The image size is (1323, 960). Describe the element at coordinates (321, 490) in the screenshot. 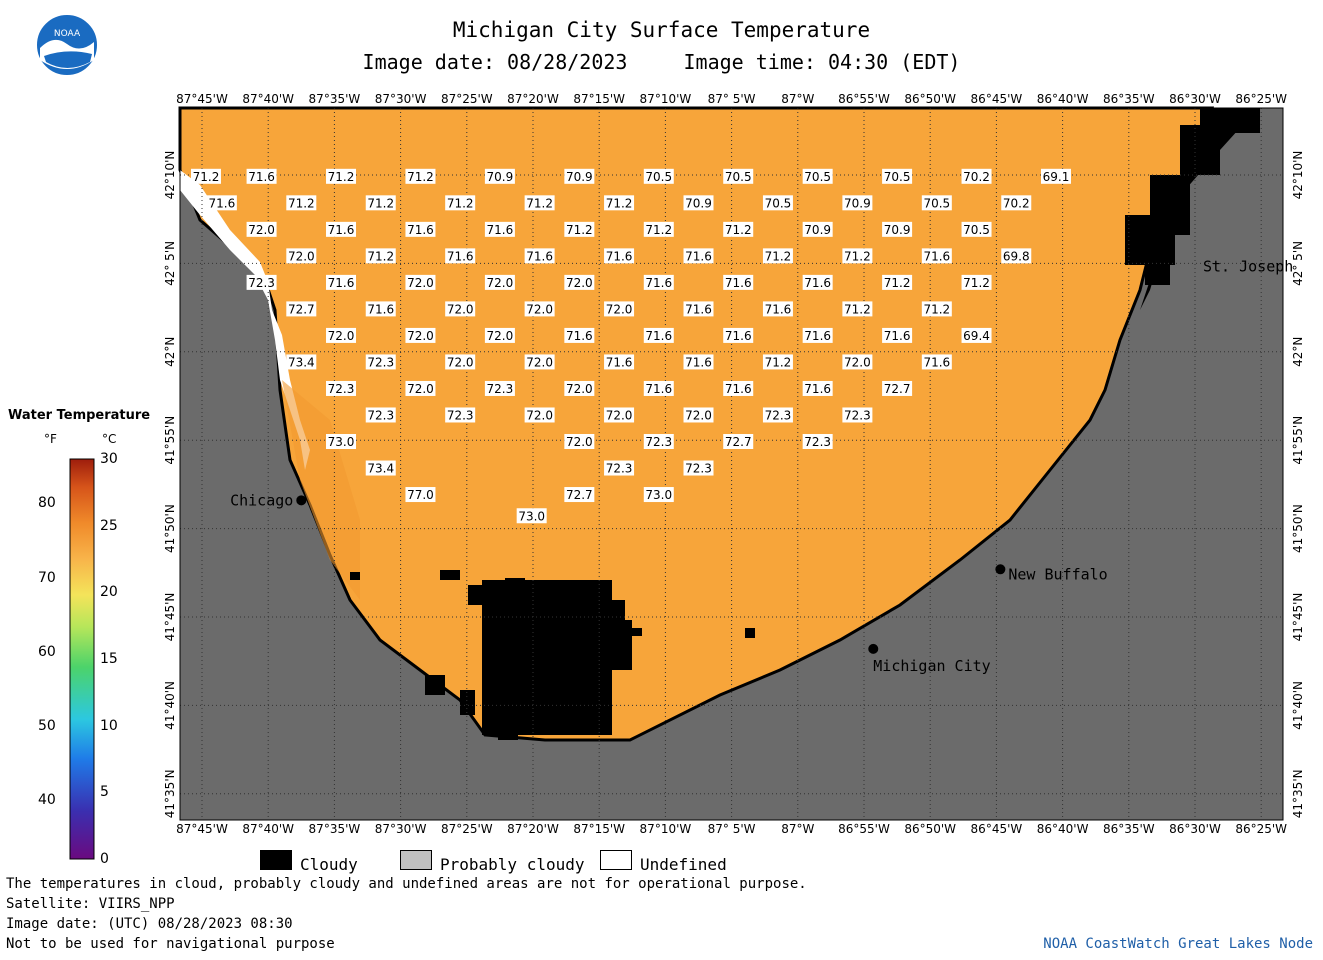

I see `warm-shading` at that location.